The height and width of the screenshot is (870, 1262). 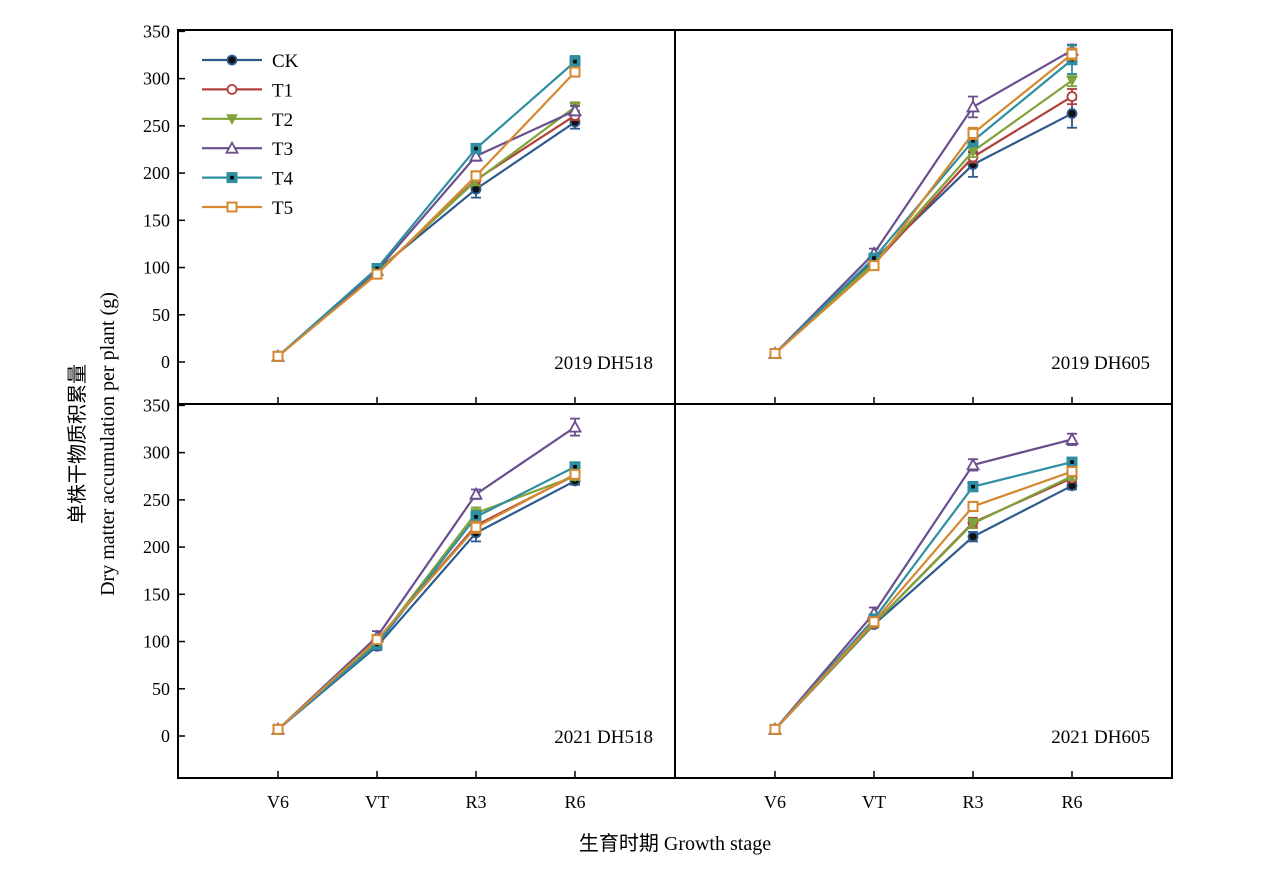 What do you see at coordinates (247, 149) in the screenshot?
I see `legend-item: T3` at bounding box center [247, 149].